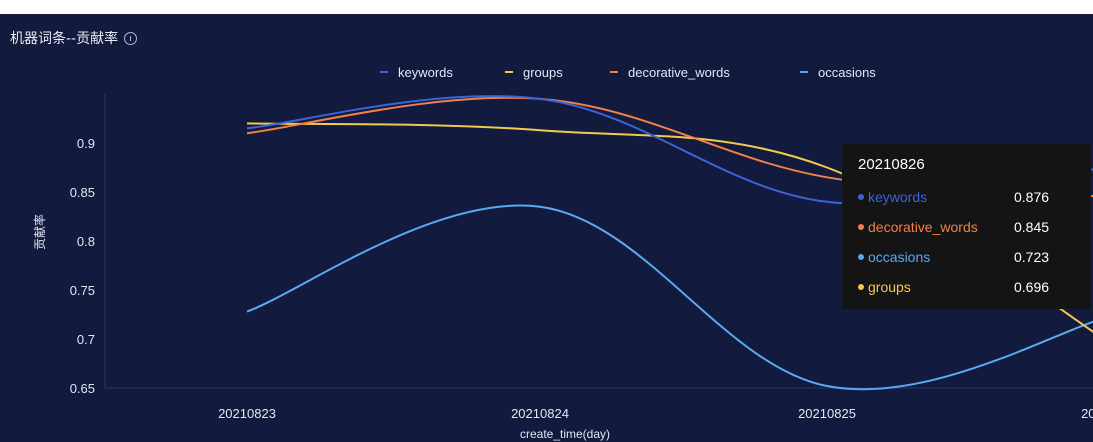 Image resolution: width=1093 pixels, height=442 pixels. Describe the element at coordinates (1032, 226) in the screenshot. I see `tooltip-series-value: 0.845` at that location.